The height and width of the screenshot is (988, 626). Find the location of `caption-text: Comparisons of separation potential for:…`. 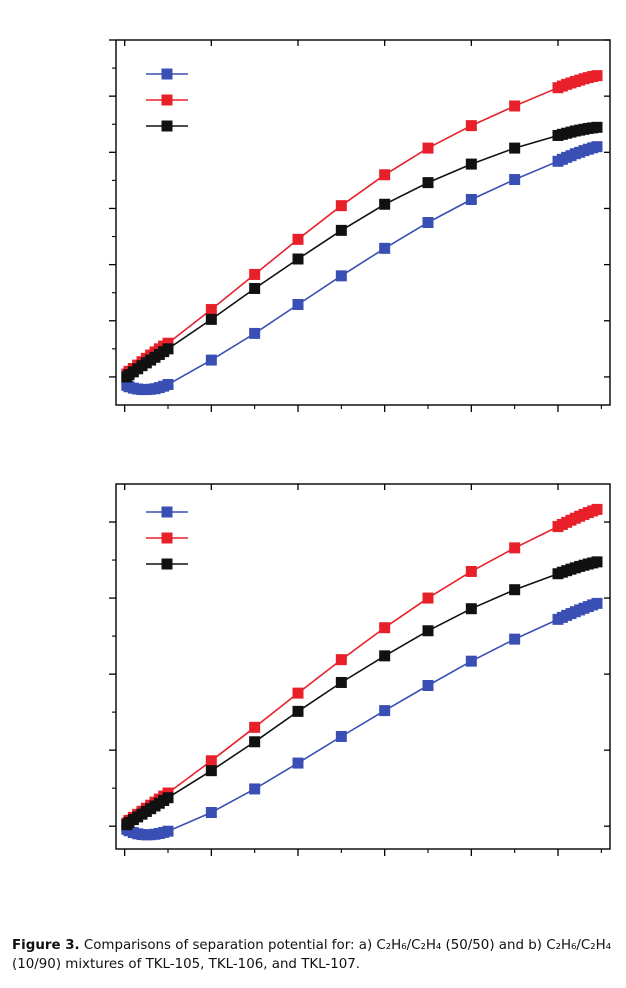

caption-text: Comparisons of separation potential for:… is located at coordinates (312, 955).